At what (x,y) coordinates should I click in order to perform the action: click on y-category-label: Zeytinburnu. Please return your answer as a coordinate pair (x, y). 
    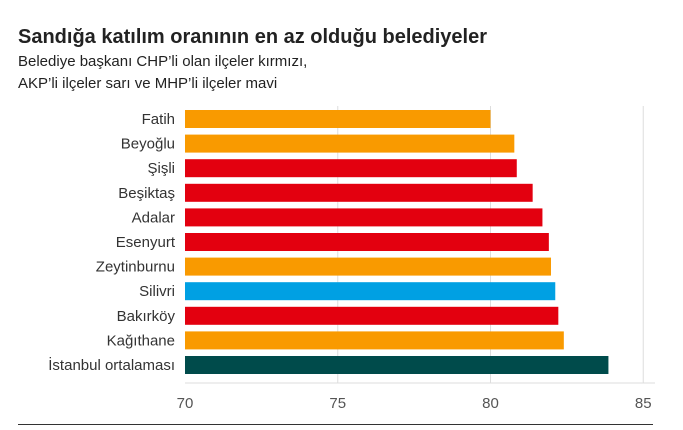
    Looking at the image, I should click on (135, 267).